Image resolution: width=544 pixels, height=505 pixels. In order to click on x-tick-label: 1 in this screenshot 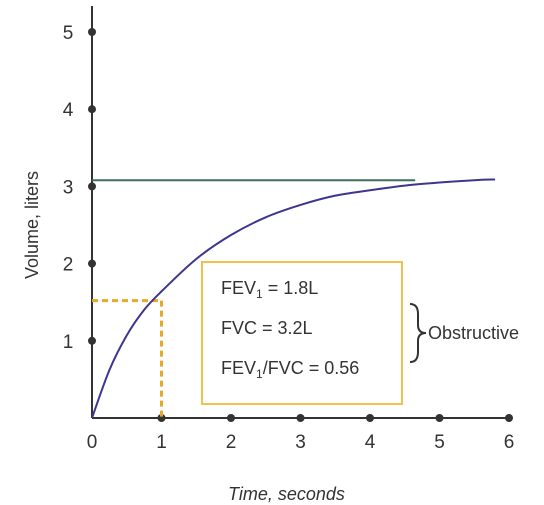, I will do `click(161, 442)`.